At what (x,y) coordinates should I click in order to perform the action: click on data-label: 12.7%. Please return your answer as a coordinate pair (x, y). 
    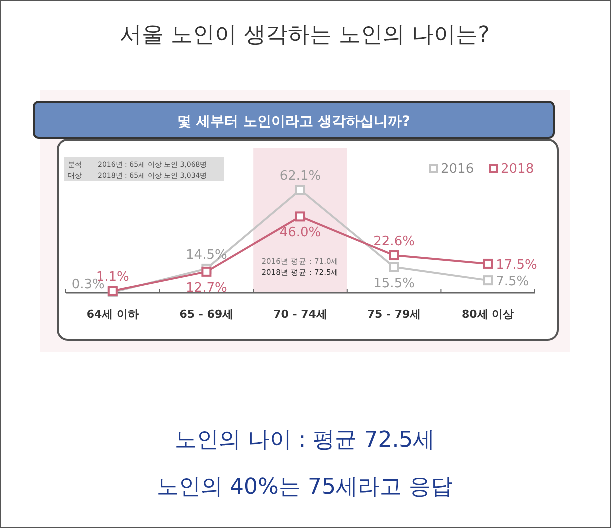
    Looking at the image, I should click on (207, 288).